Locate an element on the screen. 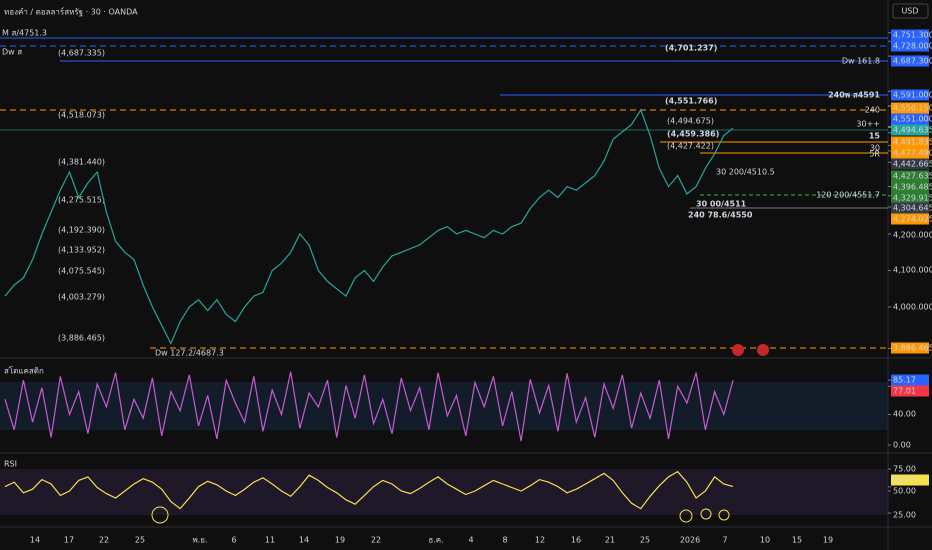 Image resolution: width=932 pixels, height=550 pixels. level-label: (4,687.335) is located at coordinates (81, 53).